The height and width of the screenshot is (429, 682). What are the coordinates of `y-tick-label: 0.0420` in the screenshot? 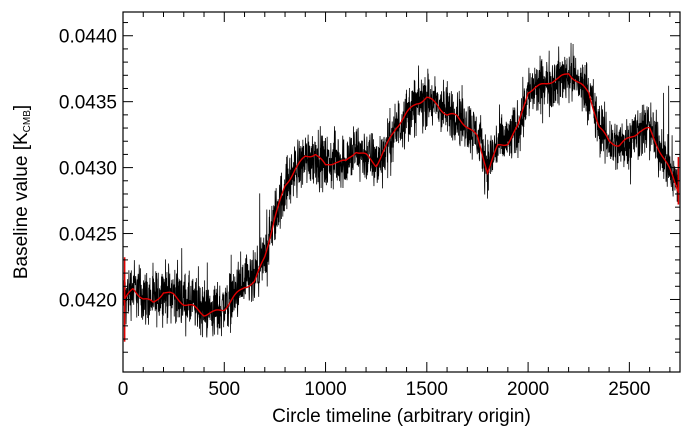 It's located at (88, 300).